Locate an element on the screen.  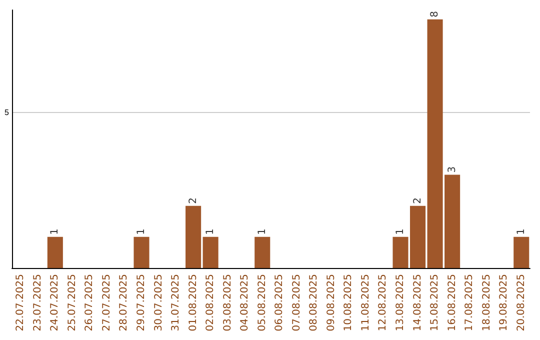
x-tick-label: 04.08.2025 is located at coordinates (245, 303).